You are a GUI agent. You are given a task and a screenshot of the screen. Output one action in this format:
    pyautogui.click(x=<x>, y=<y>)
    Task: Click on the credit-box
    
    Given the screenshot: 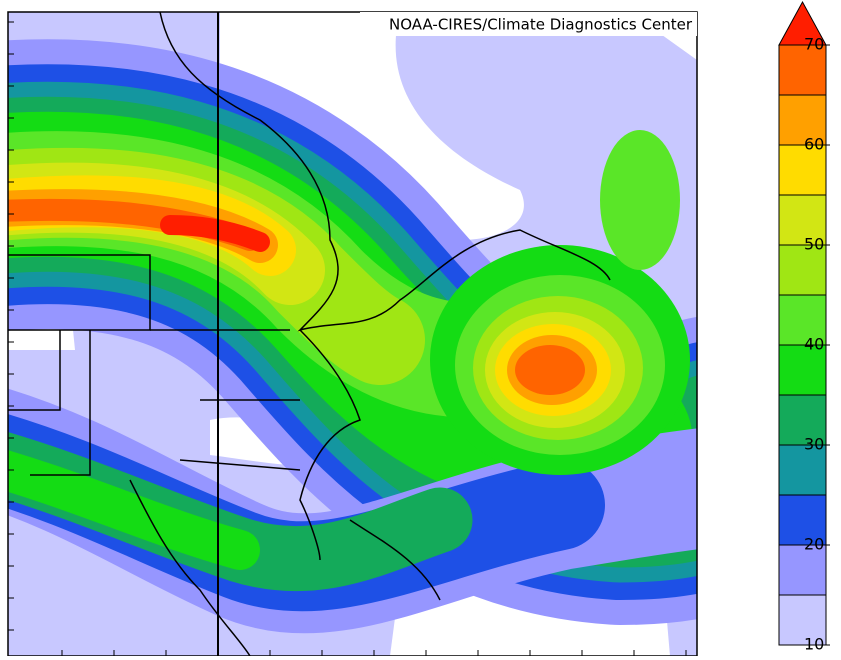 What is the action you would take?
    pyautogui.click(x=528, y=24)
    